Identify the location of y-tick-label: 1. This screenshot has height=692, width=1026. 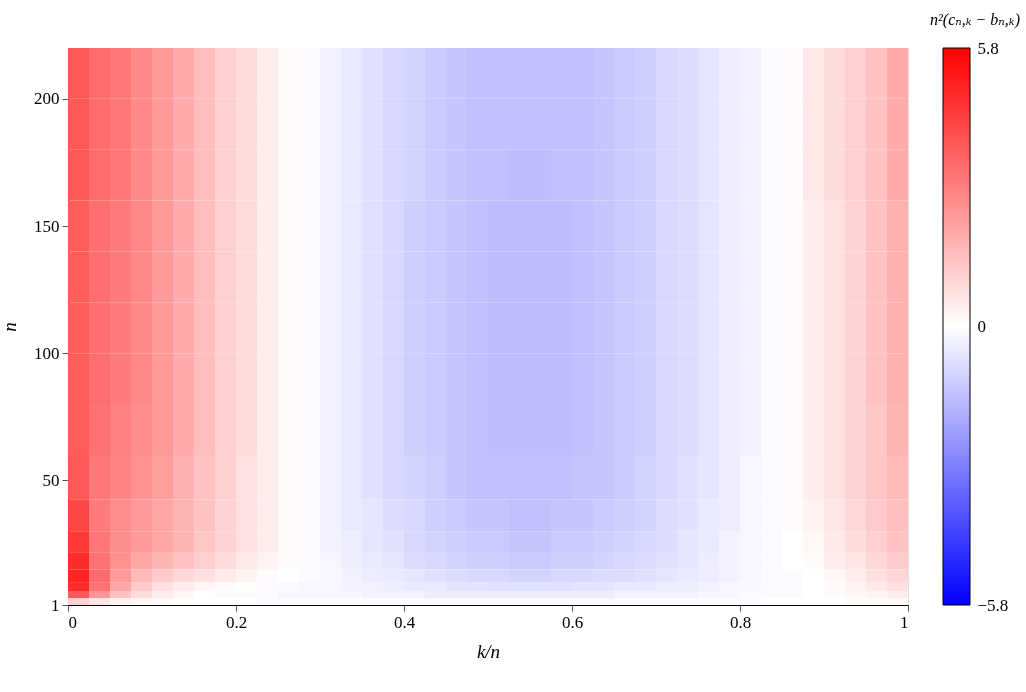
(55, 605).